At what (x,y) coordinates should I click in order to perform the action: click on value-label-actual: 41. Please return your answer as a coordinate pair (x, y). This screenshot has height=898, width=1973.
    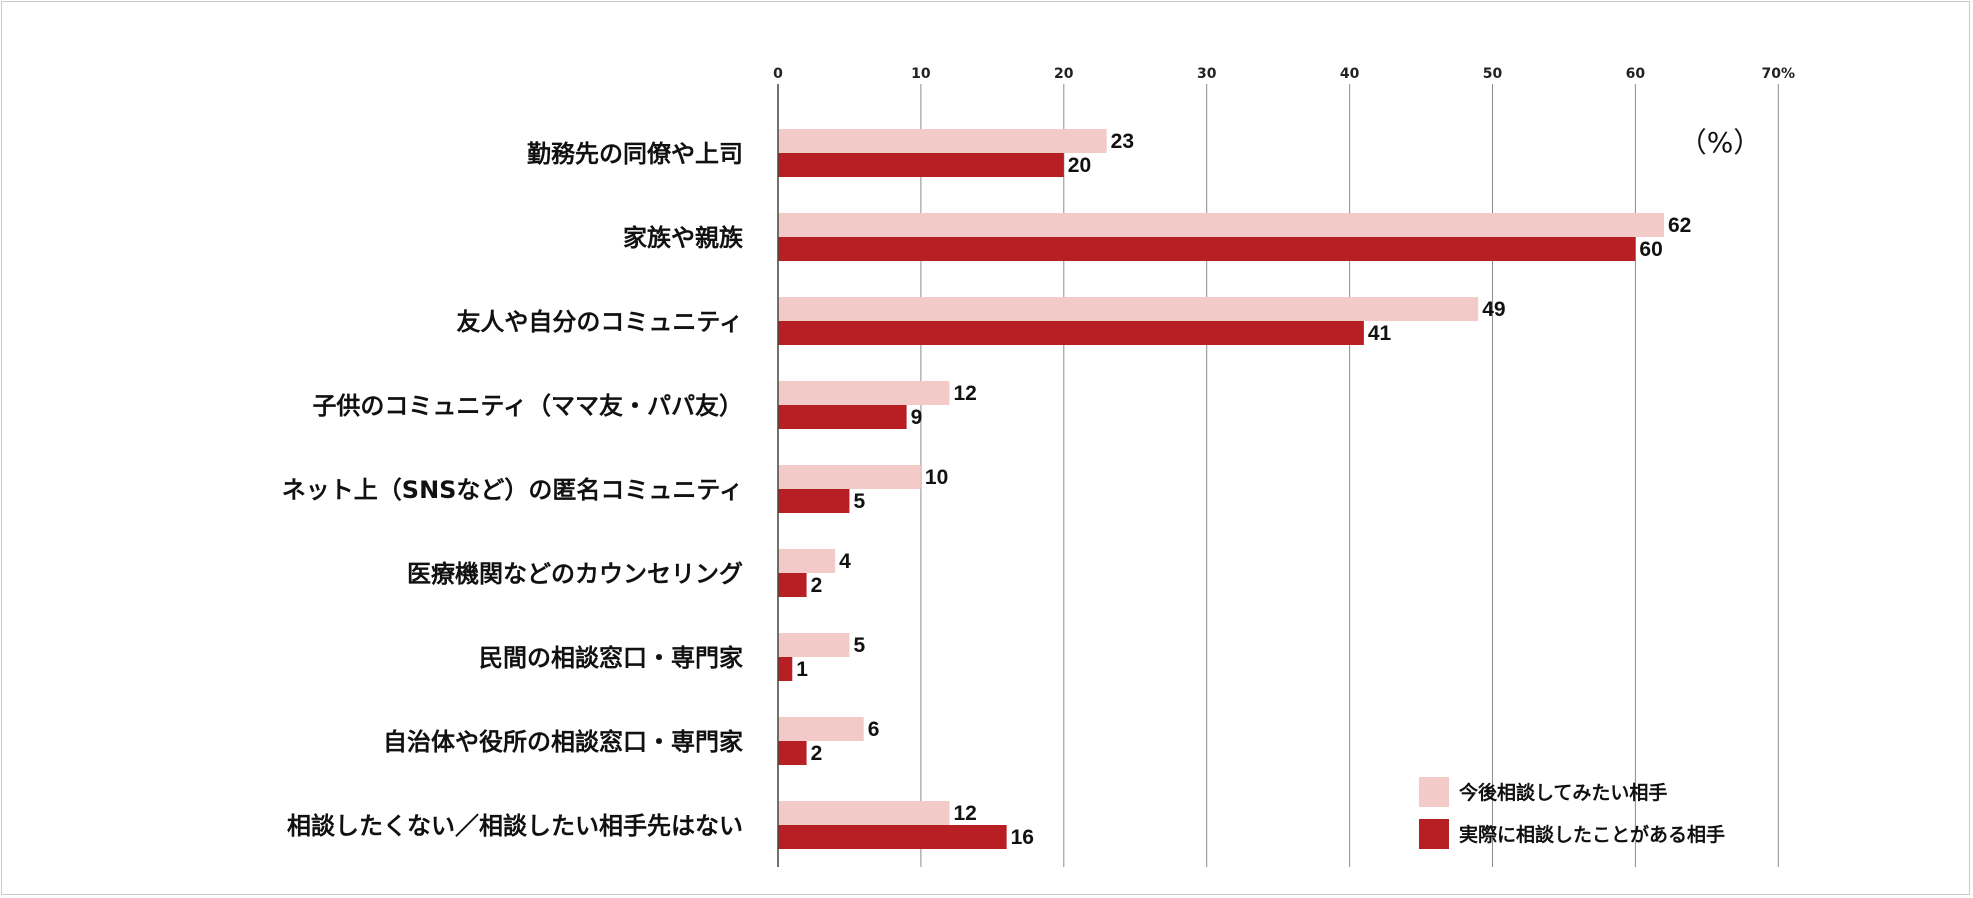
    Looking at the image, I should click on (1380, 333).